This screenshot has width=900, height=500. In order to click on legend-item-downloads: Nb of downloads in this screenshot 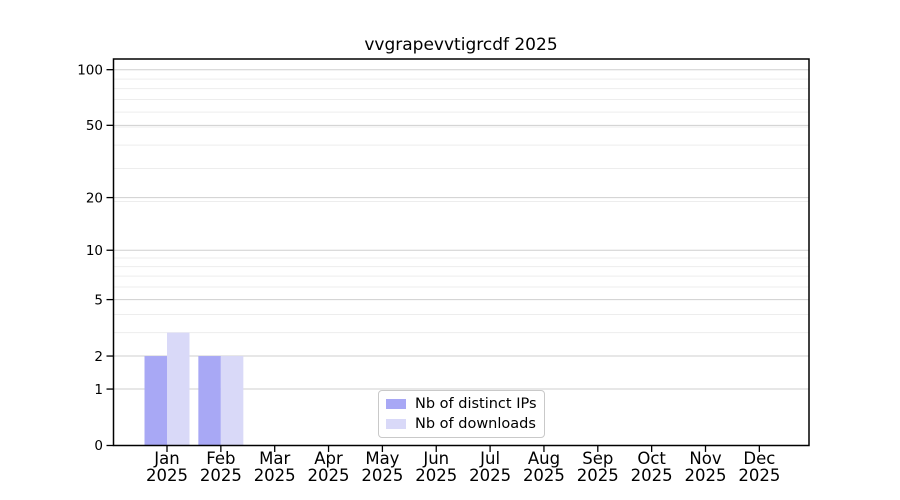, I will do `click(463, 424)`.